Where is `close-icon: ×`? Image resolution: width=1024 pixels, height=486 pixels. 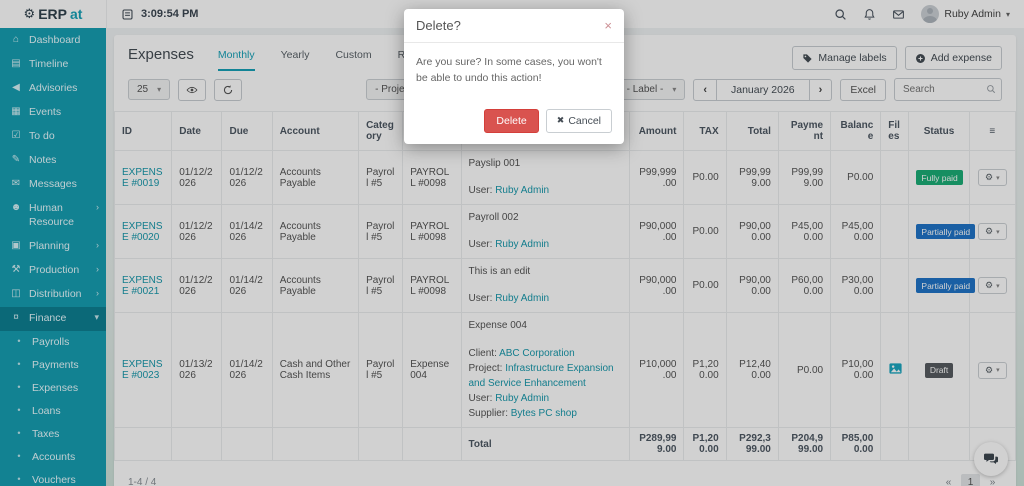
close-icon: × is located at coordinates (608, 25).